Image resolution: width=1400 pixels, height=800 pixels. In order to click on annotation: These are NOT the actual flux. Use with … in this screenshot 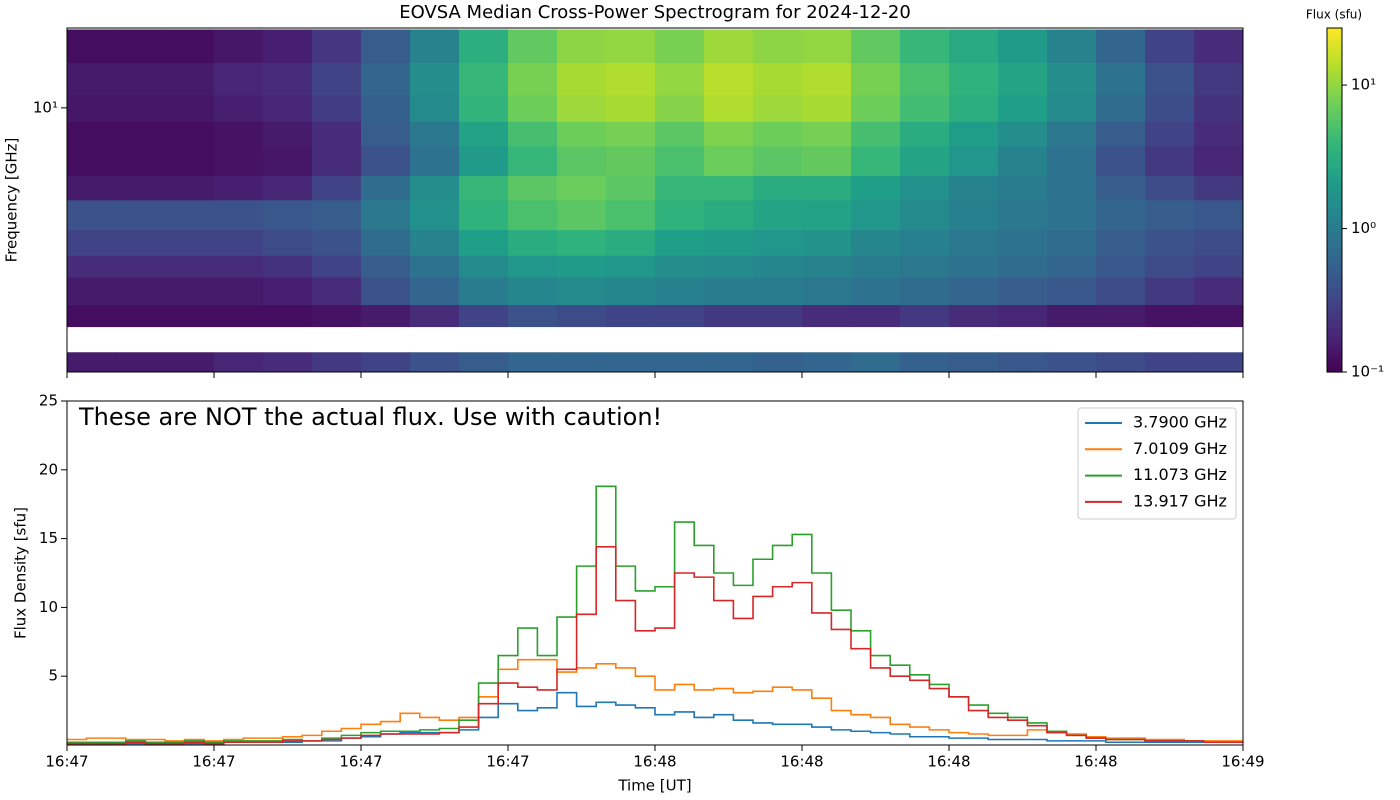, I will do `click(370, 417)`.